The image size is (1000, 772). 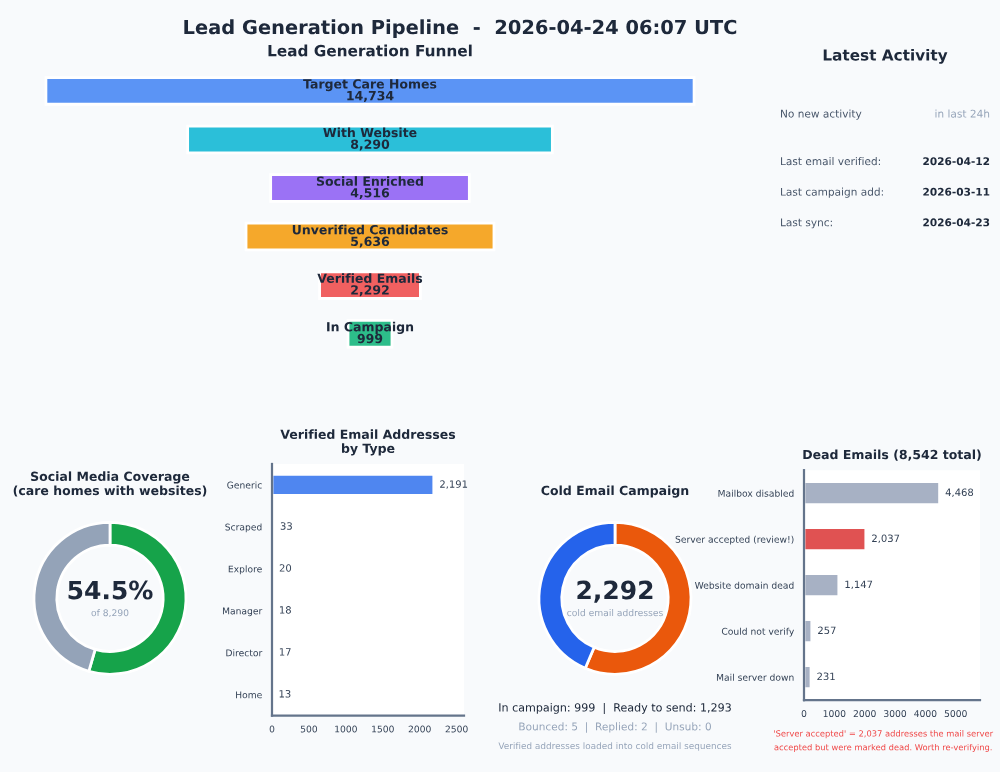 What do you see at coordinates (110, 590) in the screenshot?
I see `text: 54.5%` at bounding box center [110, 590].